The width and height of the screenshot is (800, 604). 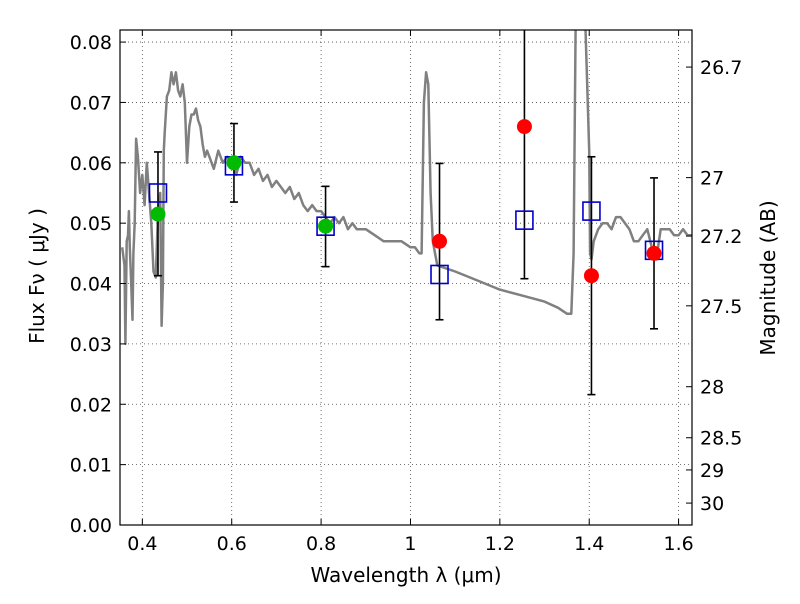 What do you see at coordinates (91, 285) in the screenshot?
I see `y-tick-label: 0.04` at bounding box center [91, 285].